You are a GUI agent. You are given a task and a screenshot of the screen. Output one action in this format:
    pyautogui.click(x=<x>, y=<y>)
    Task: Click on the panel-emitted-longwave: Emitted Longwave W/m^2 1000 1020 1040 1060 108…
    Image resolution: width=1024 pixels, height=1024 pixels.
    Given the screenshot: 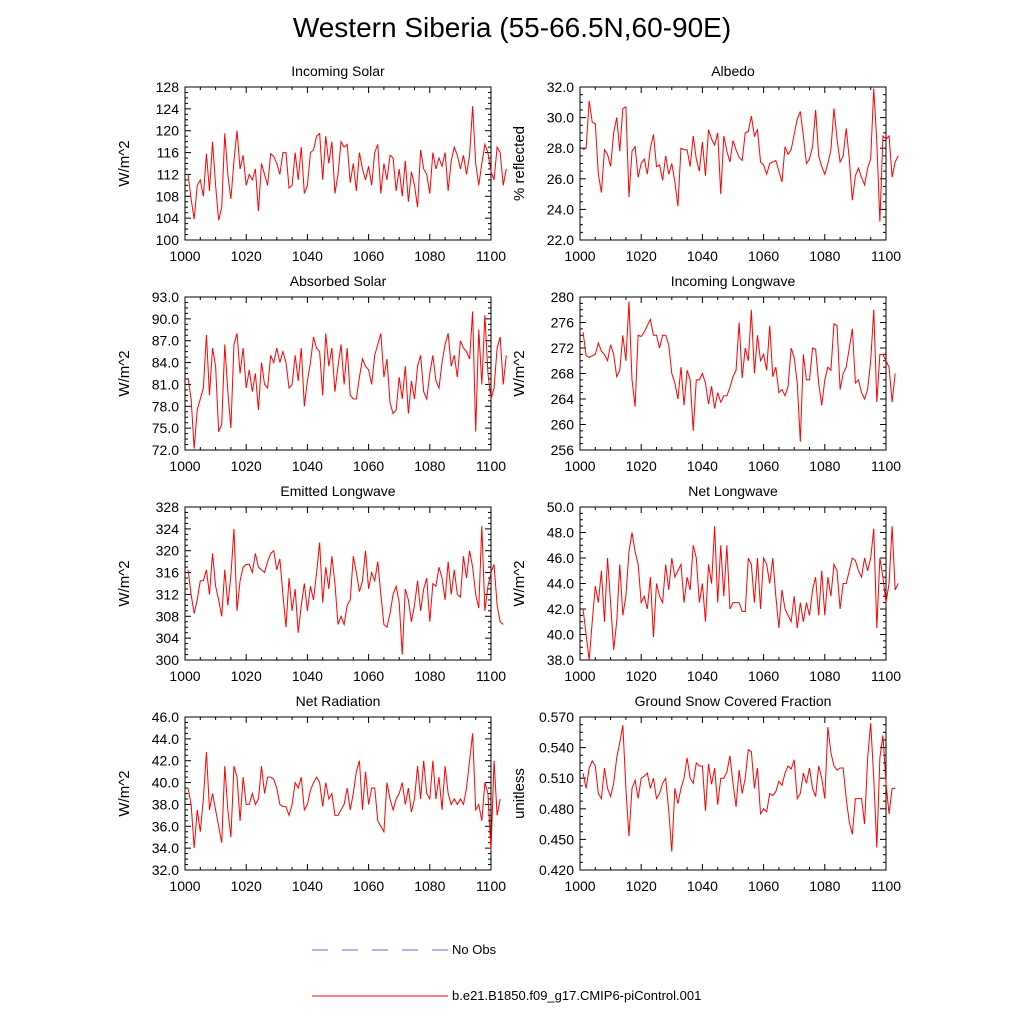 What is the action you would take?
    pyautogui.click(x=311, y=583)
    